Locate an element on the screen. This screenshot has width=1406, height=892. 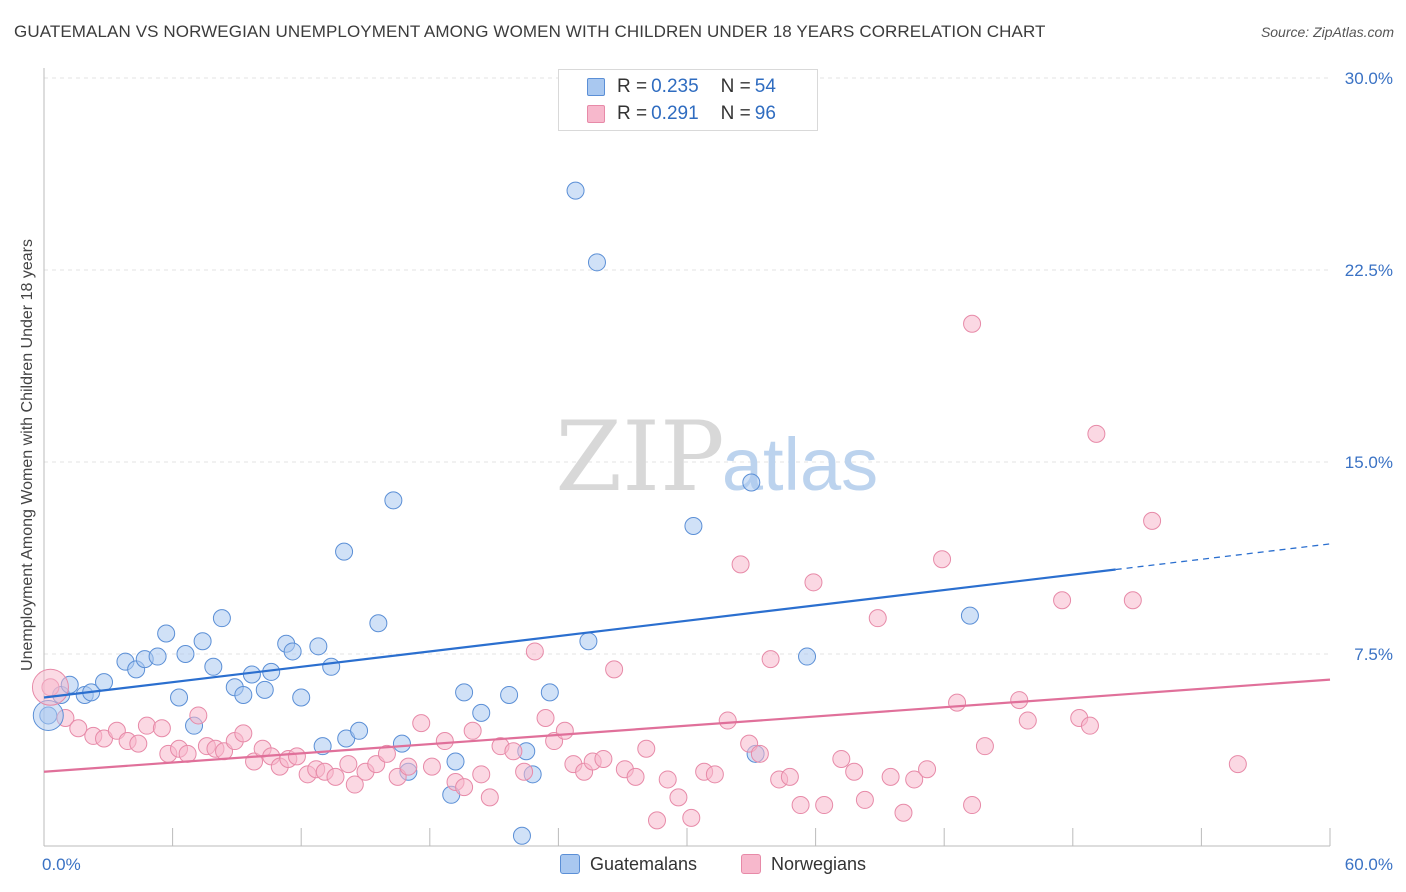
bottom-legend-swatch-norwegians is located at coordinates (751, 864).